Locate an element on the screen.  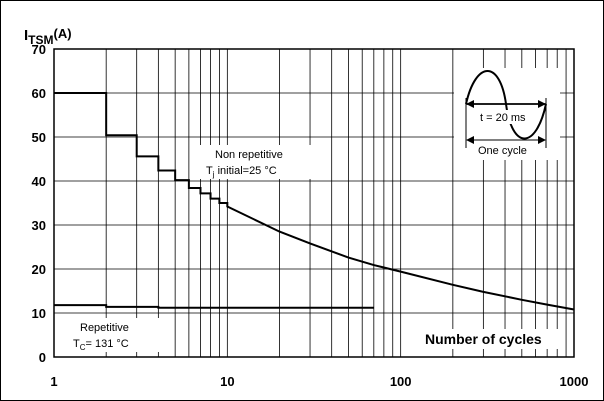
y-tick-label: 0 is located at coordinates (42, 357).